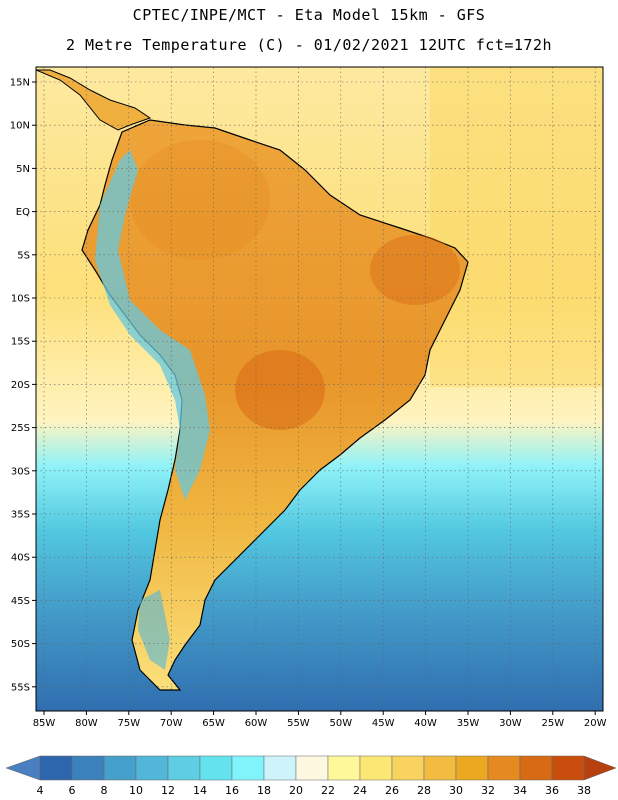  What do you see at coordinates (340, 723) in the screenshot?
I see `lon-label: 50W` at bounding box center [340, 723].